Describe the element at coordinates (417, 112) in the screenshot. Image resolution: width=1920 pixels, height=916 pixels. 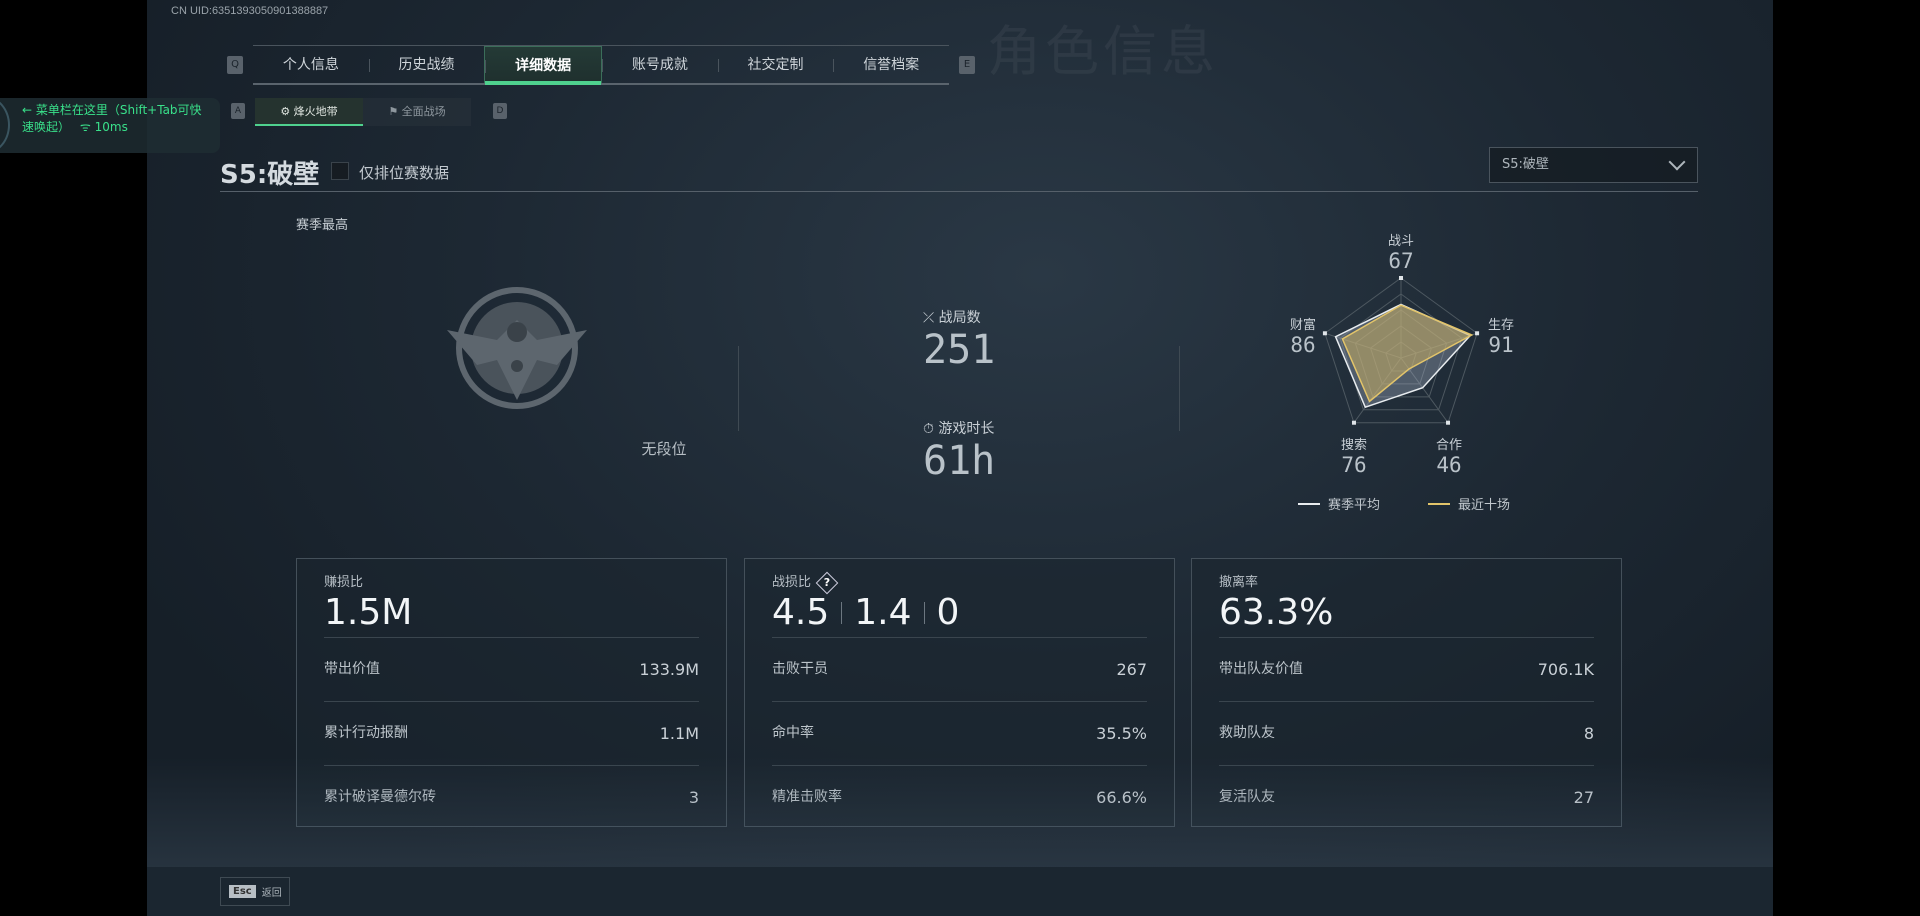
I see `subtab-warfare: ⚑ 全面战场` at that location.